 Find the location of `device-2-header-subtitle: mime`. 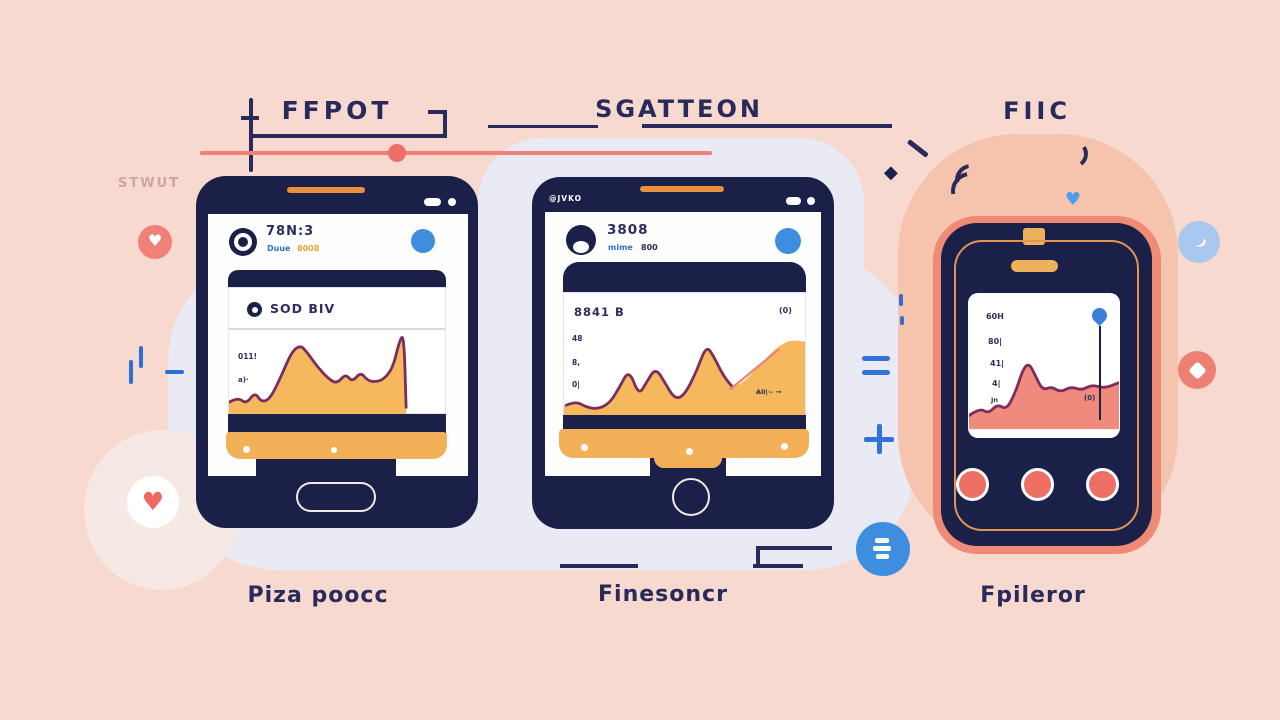

device-2-header-subtitle: mime is located at coordinates (620, 247).